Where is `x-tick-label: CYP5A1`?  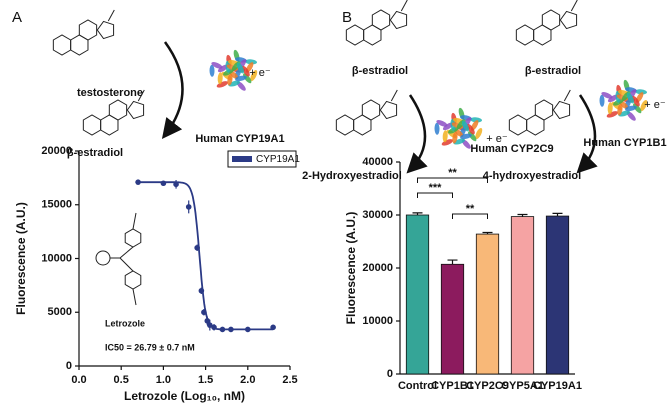 x-tick-label: CYP5A1 is located at coordinates (522, 386).